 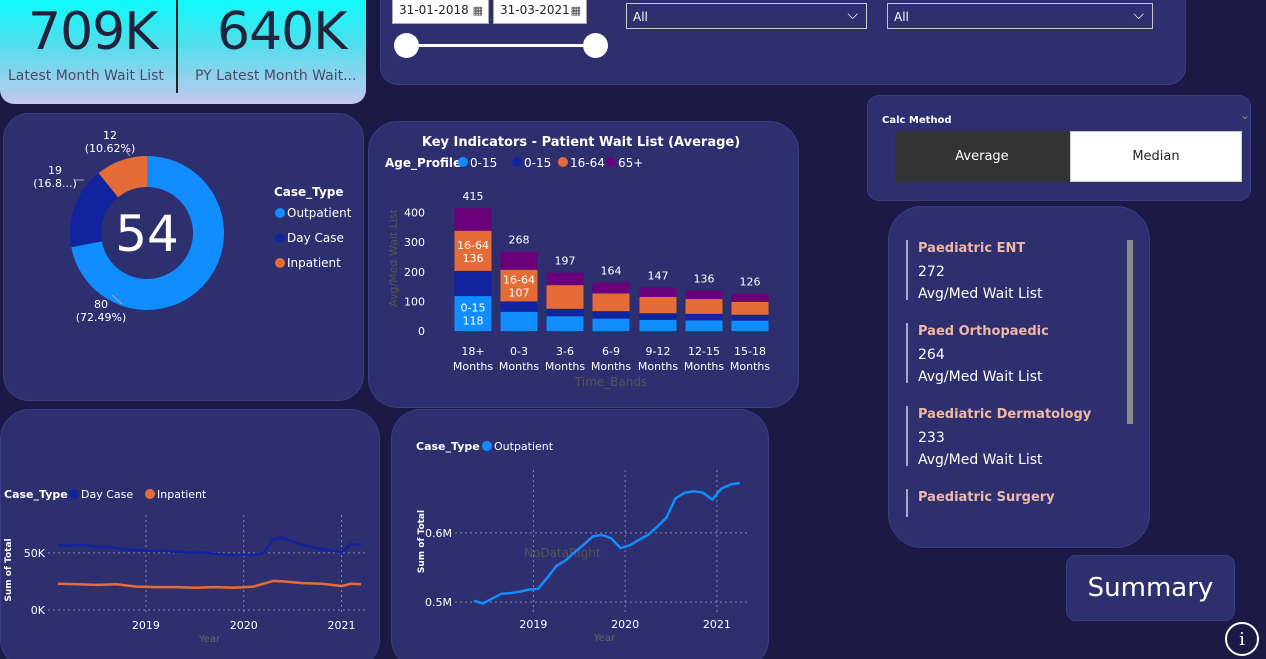 What do you see at coordinates (1150, 588) in the screenshot?
I see `summary-button: Summary` at bounding box center [1150, 588].